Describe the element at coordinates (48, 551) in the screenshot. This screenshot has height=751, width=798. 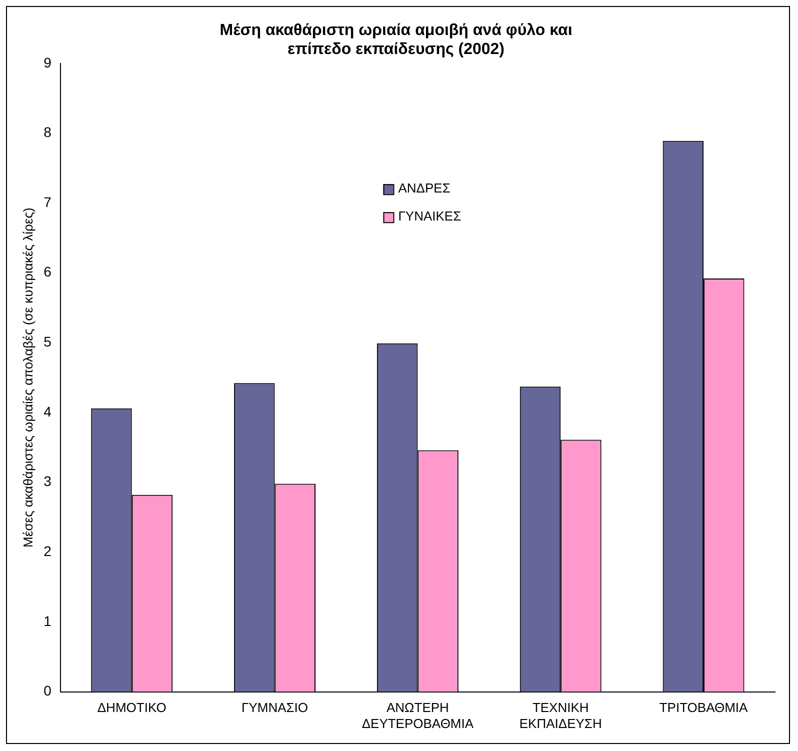
I see `y-tick-label: 2` at that location.